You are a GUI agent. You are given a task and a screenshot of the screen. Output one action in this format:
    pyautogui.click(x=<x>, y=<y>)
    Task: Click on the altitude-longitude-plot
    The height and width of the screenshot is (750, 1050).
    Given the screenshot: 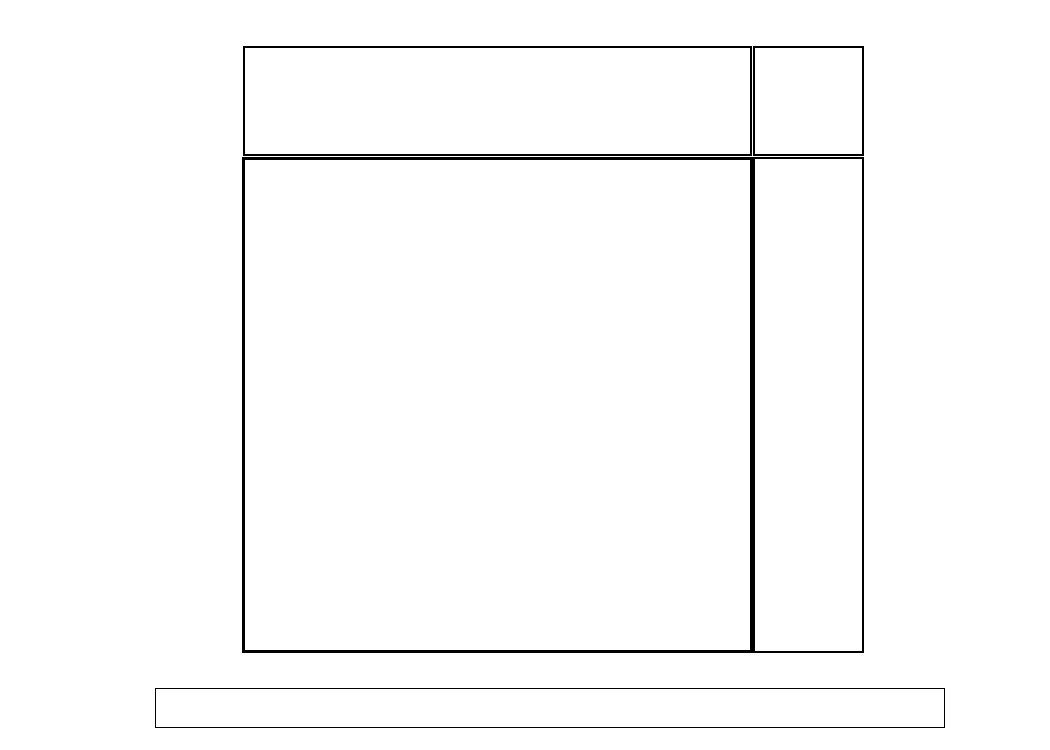 What is the action you would take?
    pyautogui.click(x=497, y=101)
    